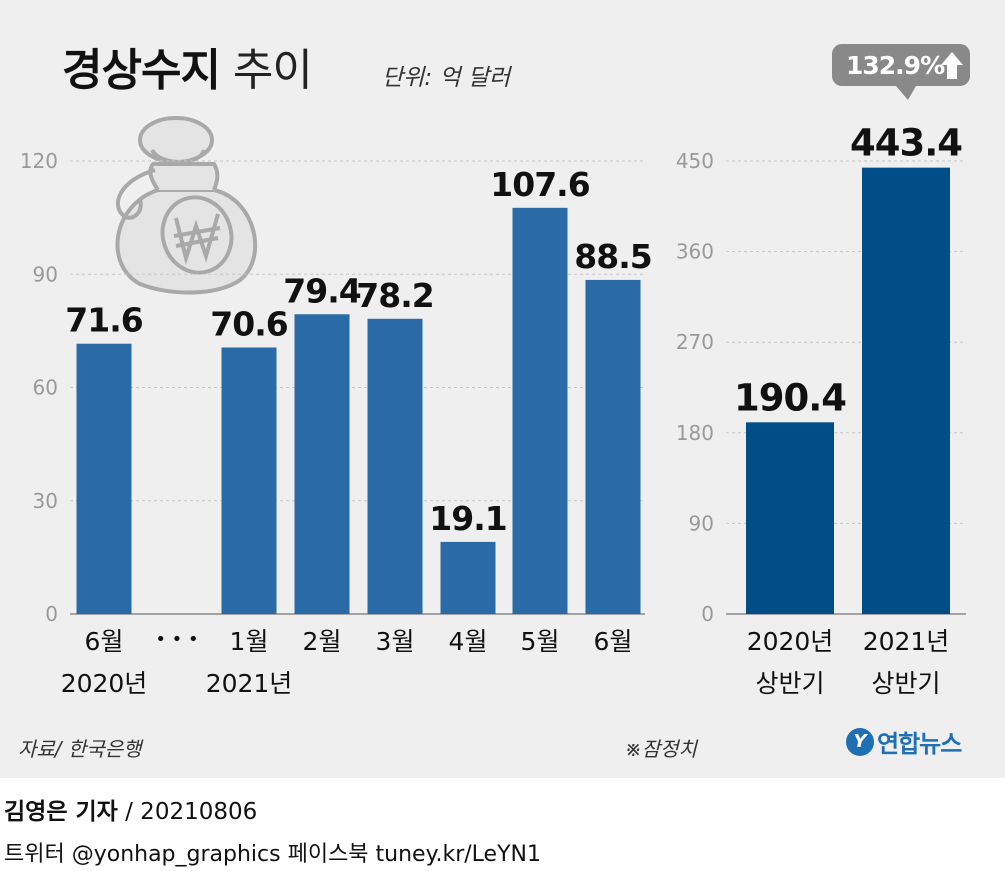 The image size is (1005, 871). Describe the element at coordinates (176, 639) in the screenshot. I see `gap-ellipsis: • • •` at that location.